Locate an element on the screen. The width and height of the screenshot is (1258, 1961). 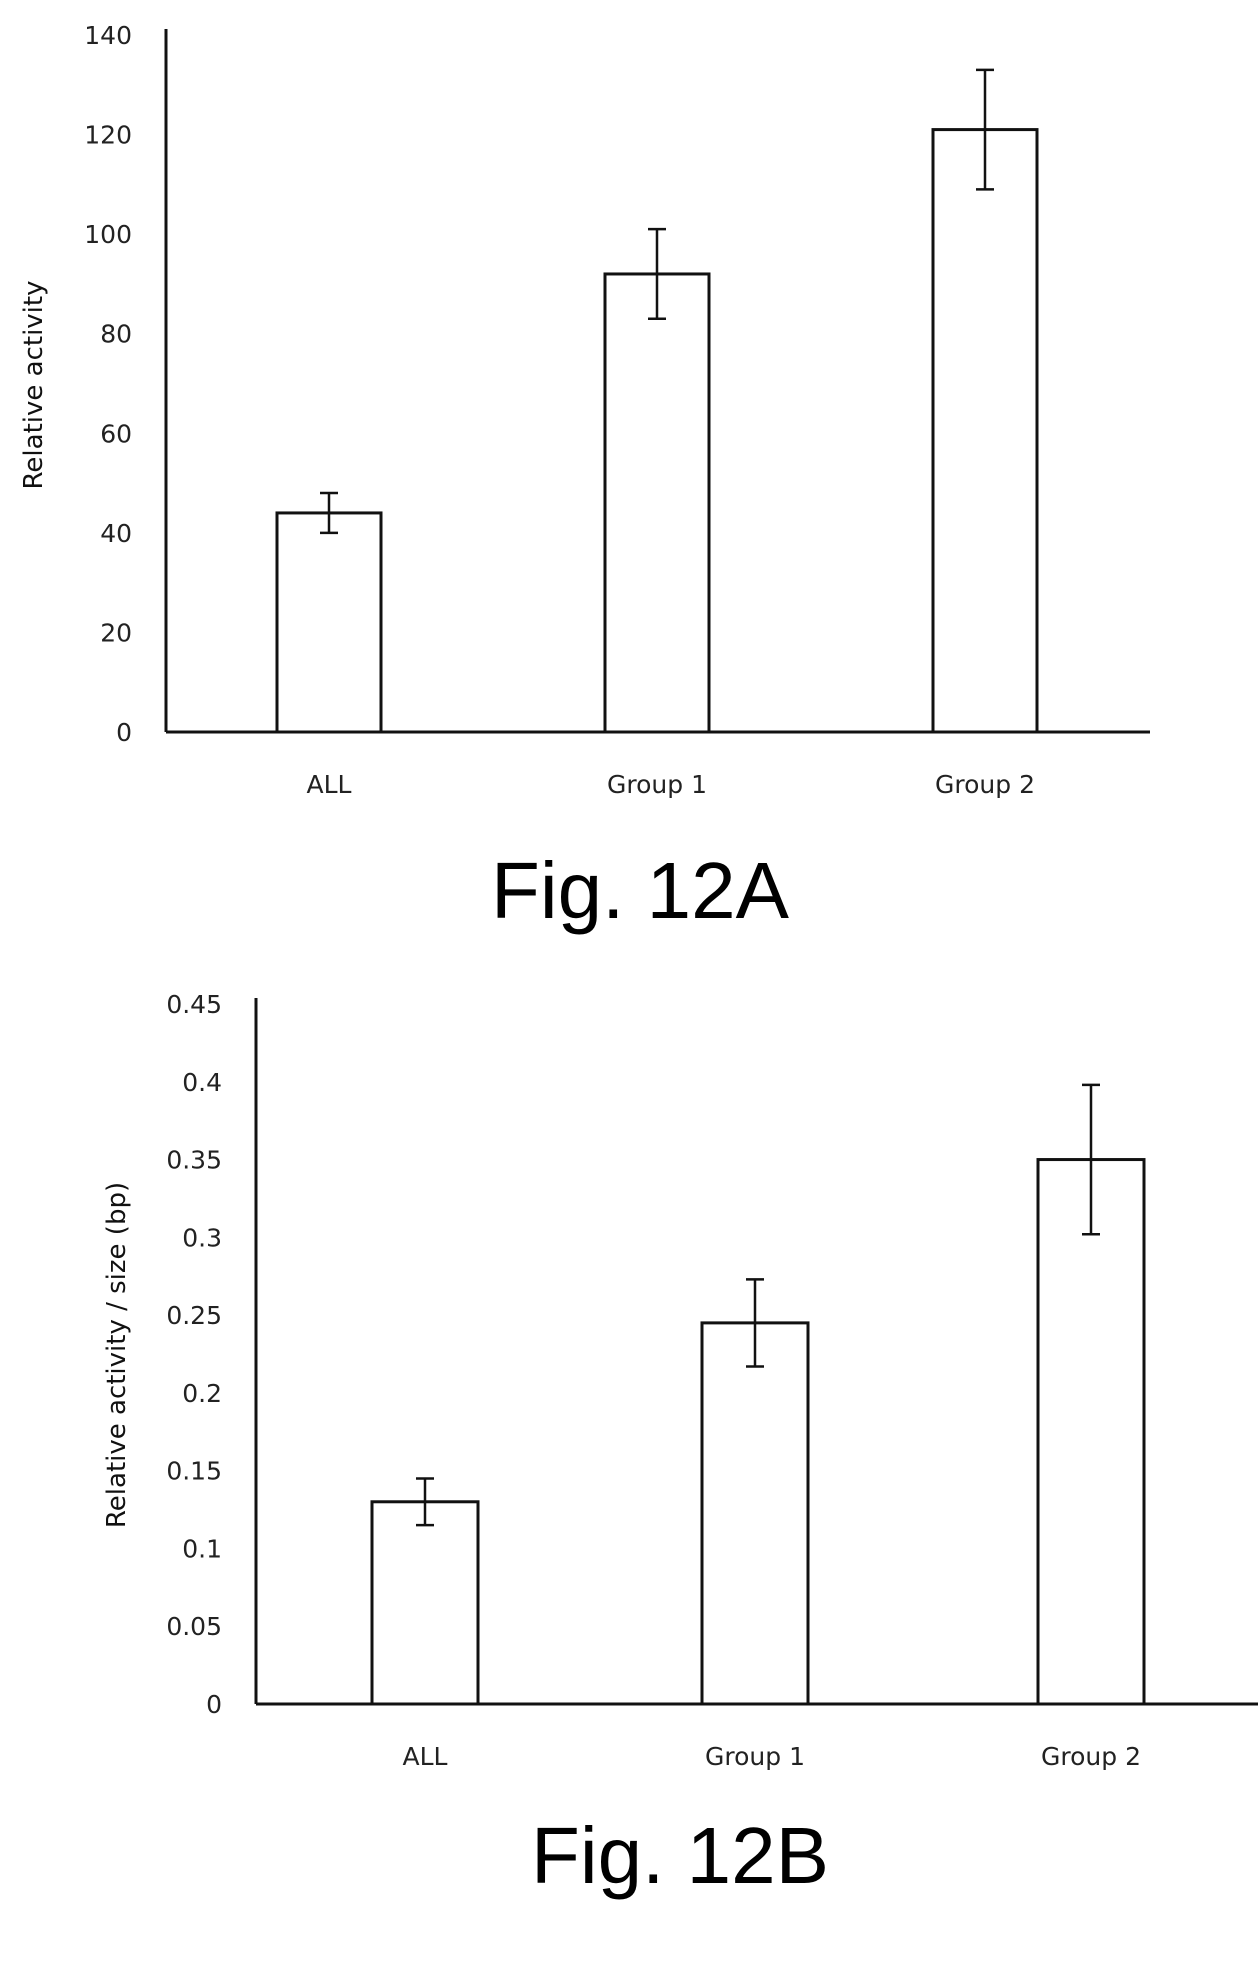
figure-label-12b: Fig. 12B is located at coordinates (680, 1855).